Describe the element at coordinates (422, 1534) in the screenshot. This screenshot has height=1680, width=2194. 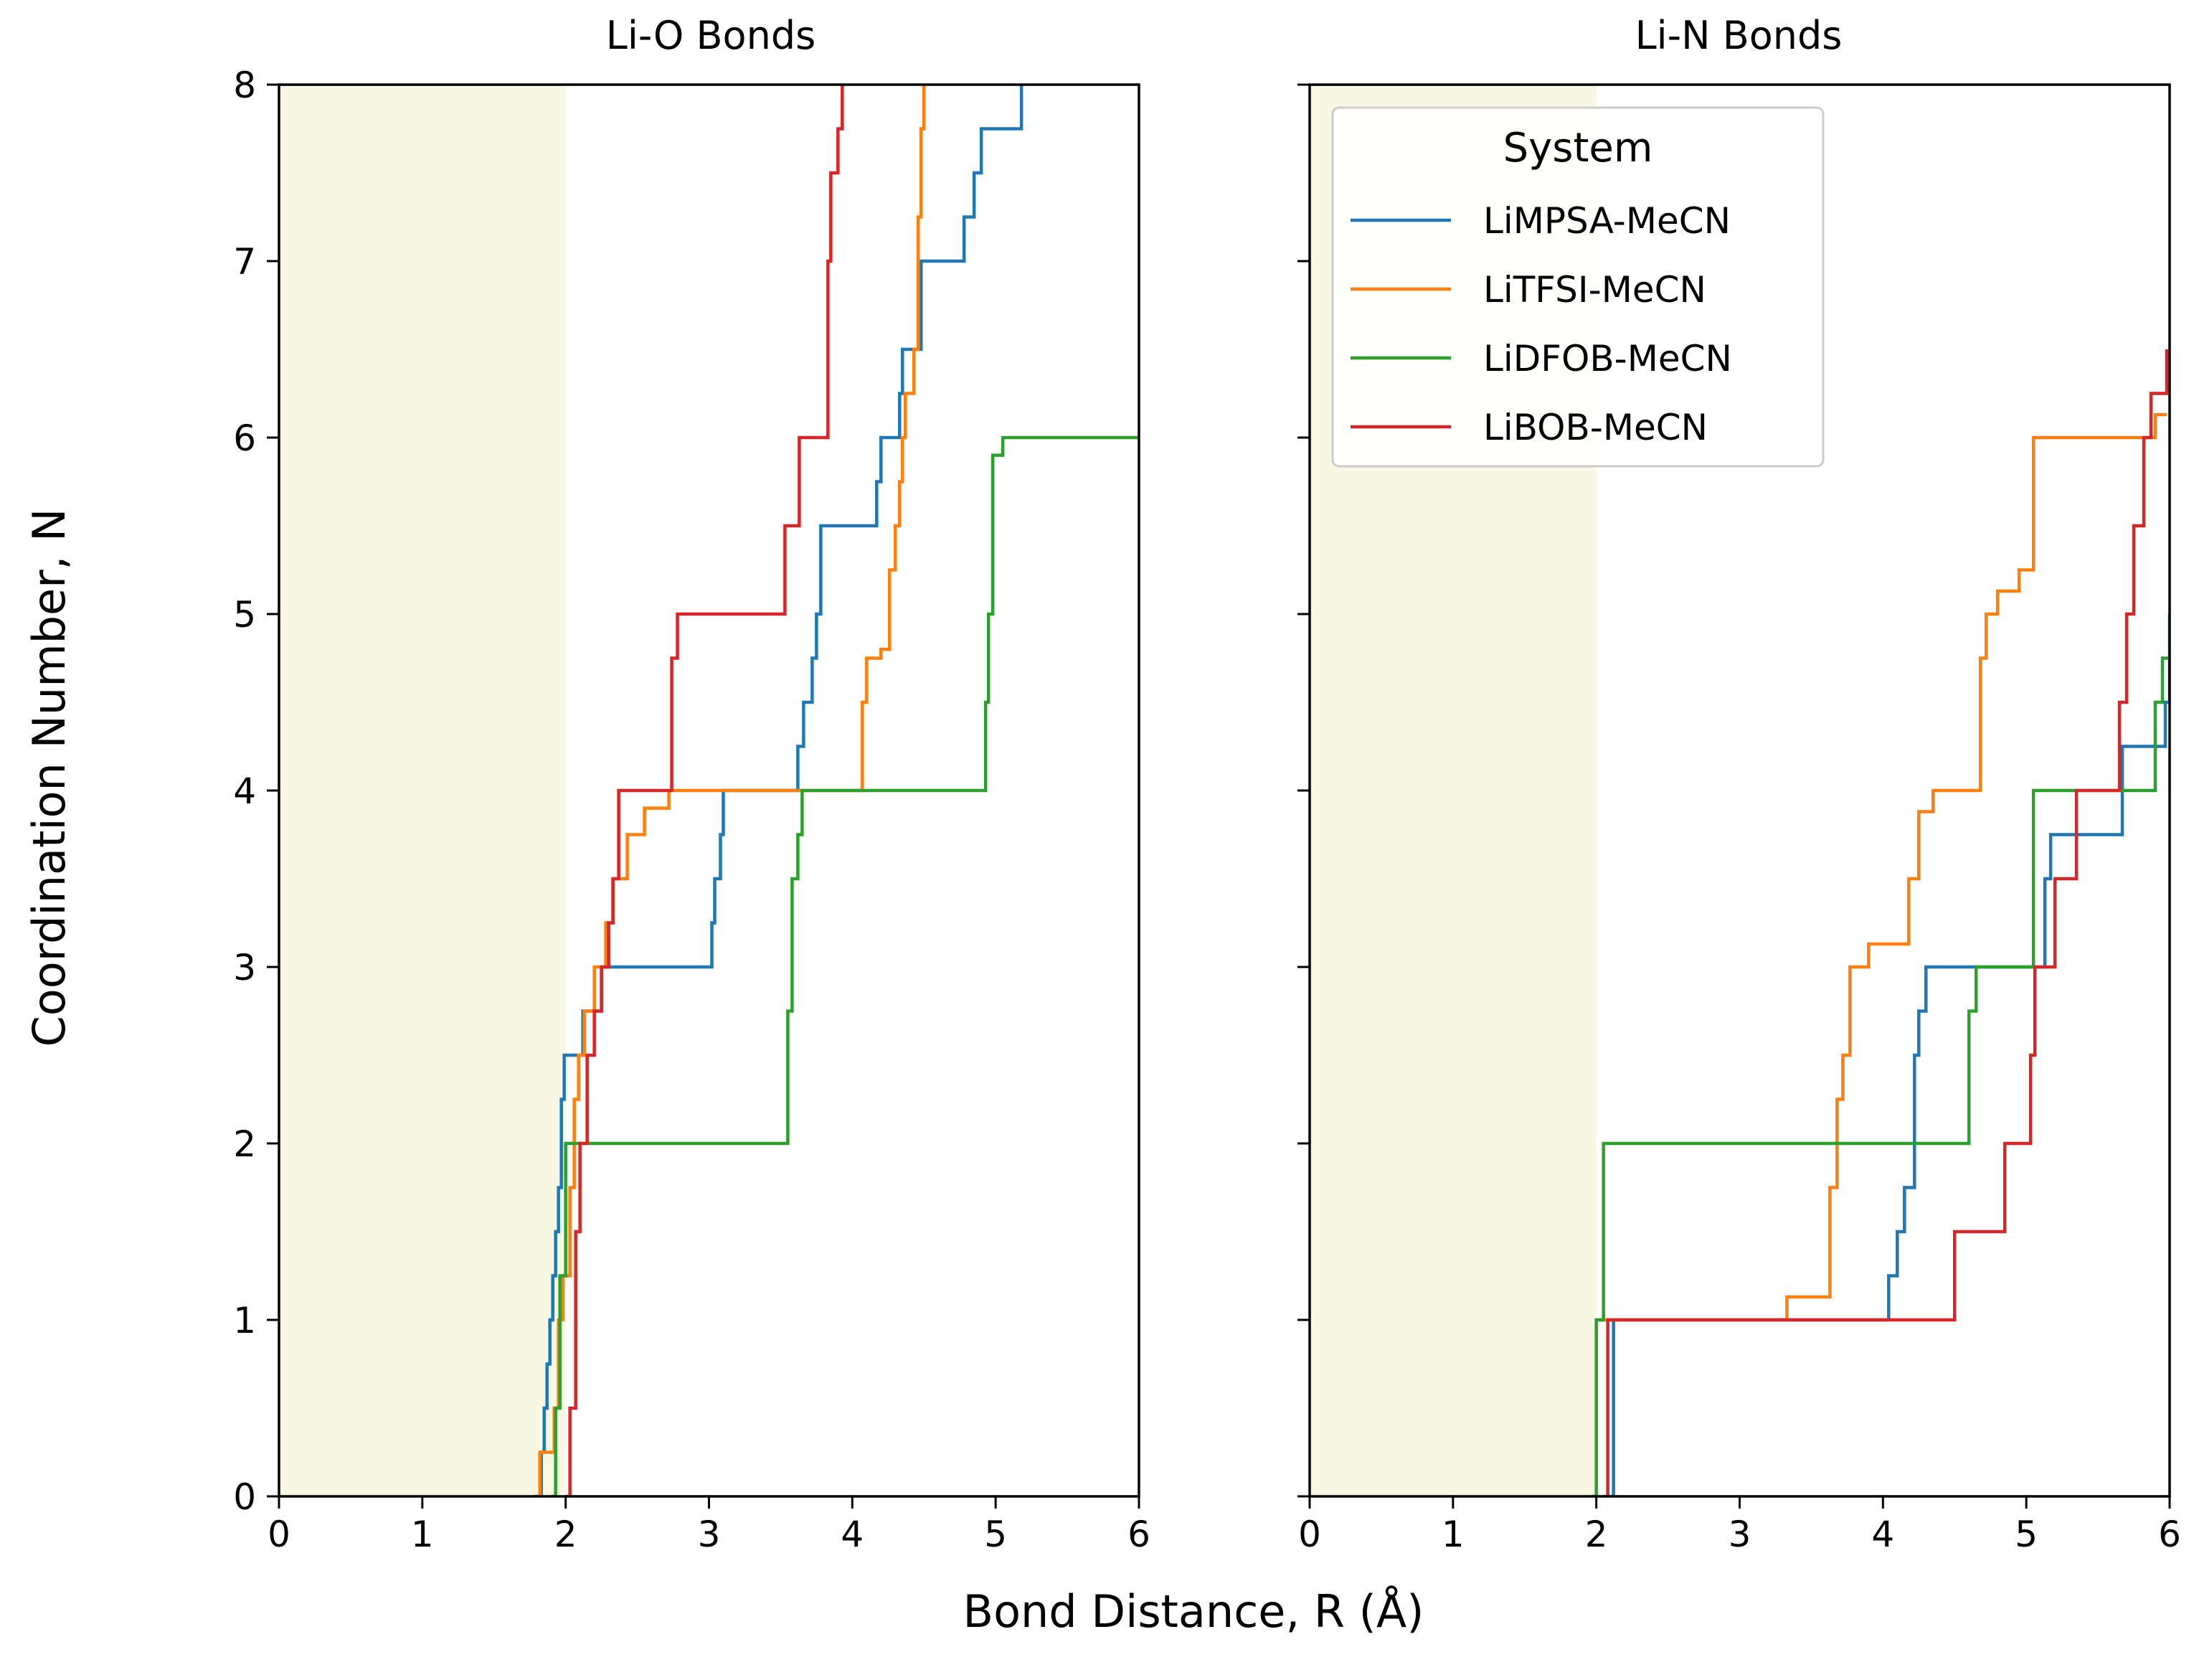
I see `x-tick-label-li-o: 1` at that location.